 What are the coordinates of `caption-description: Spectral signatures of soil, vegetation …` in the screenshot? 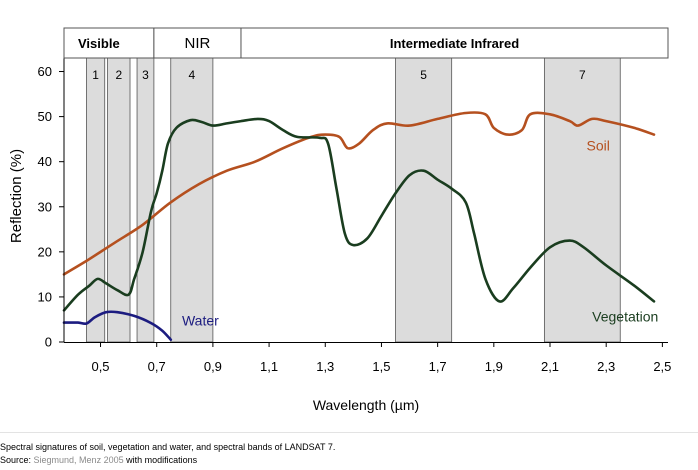 It's located at (168, 447).